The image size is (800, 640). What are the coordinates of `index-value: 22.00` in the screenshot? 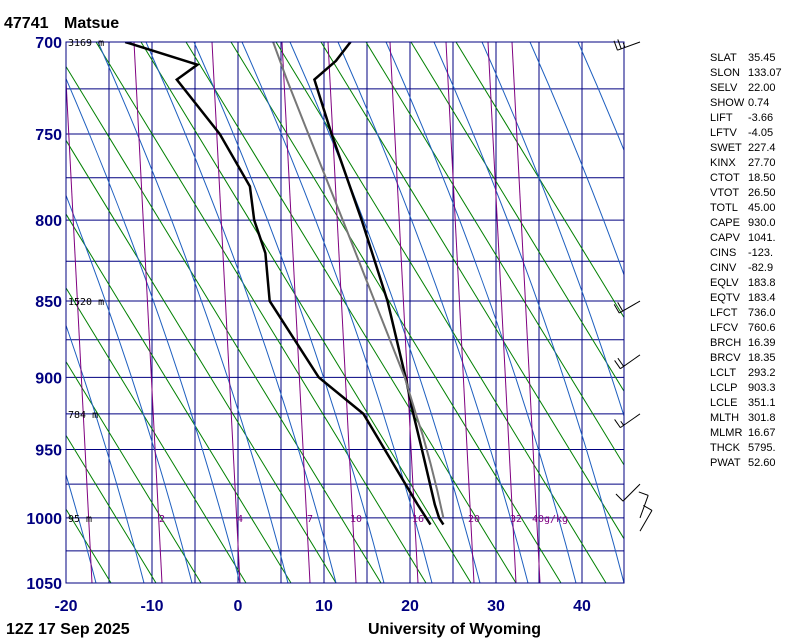 It's located at (762, 88).